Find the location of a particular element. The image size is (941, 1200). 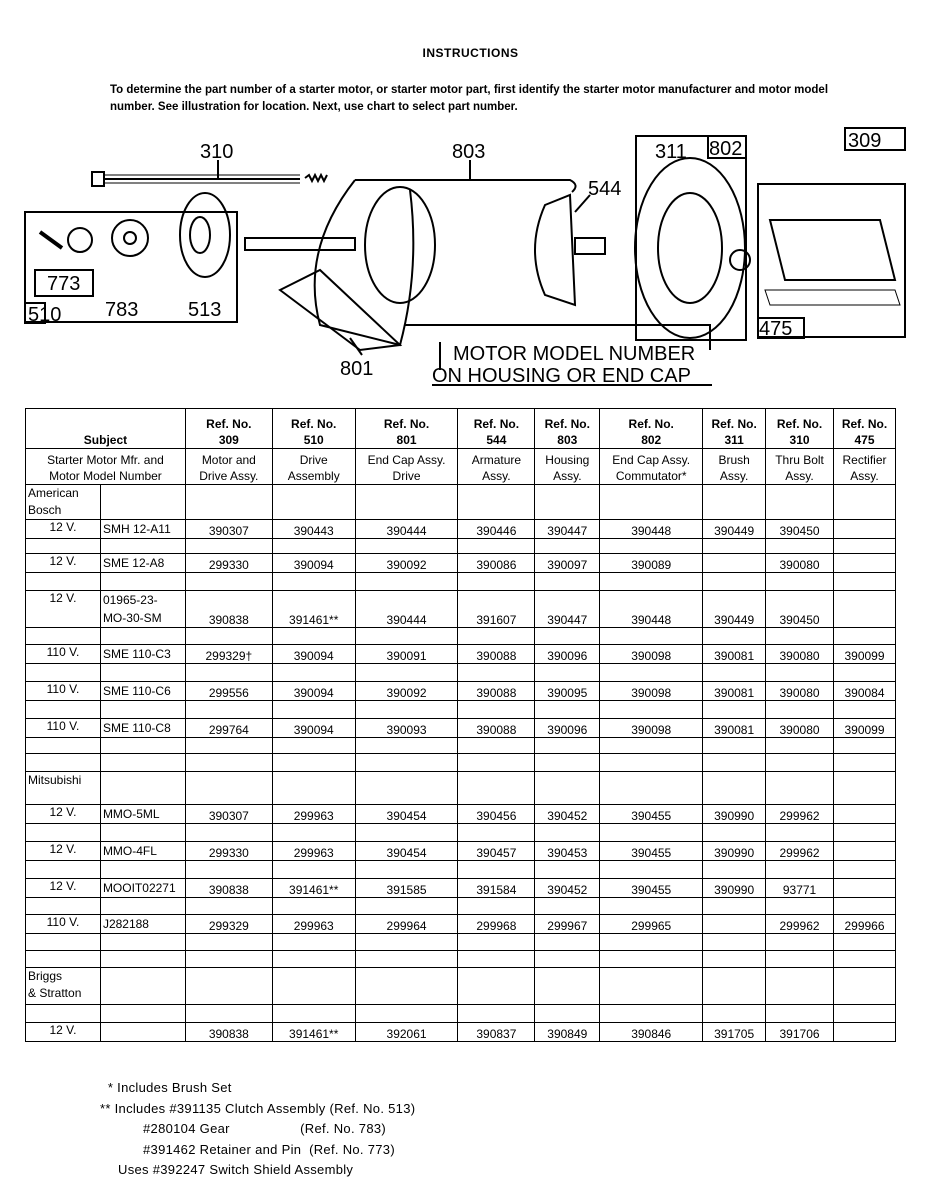

part-number-cell: 299968 is located at coordinates (496, 924).